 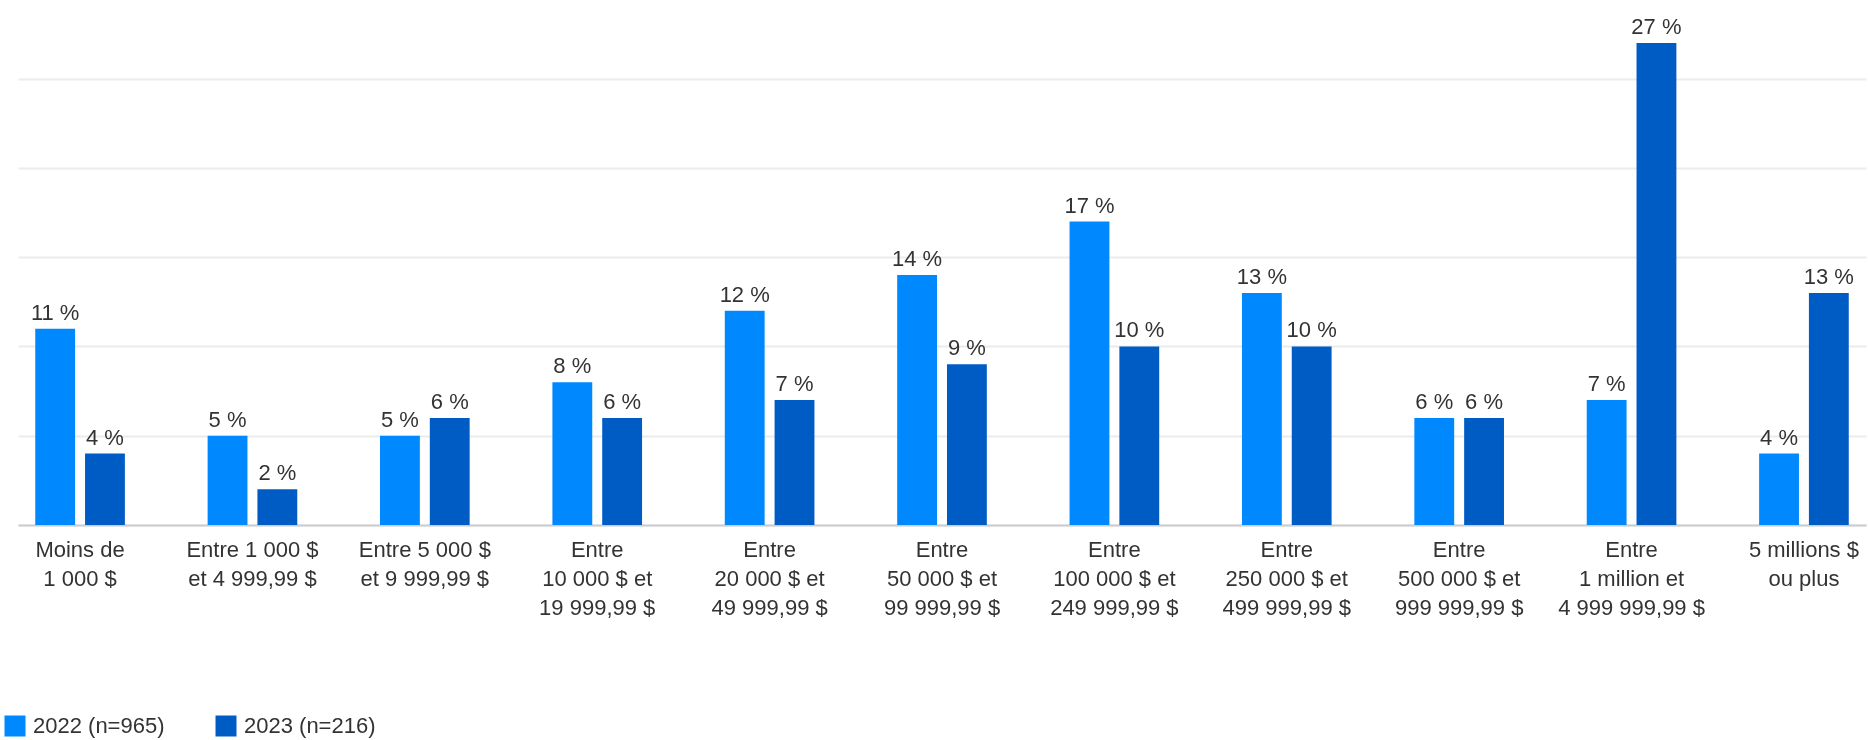 What do you see at coordinates (1287, 578) in the screenshot?
I see `x-tick-label: Entre 250 000 $ et 499 999,99 $` at bounding box center [1287, 578].